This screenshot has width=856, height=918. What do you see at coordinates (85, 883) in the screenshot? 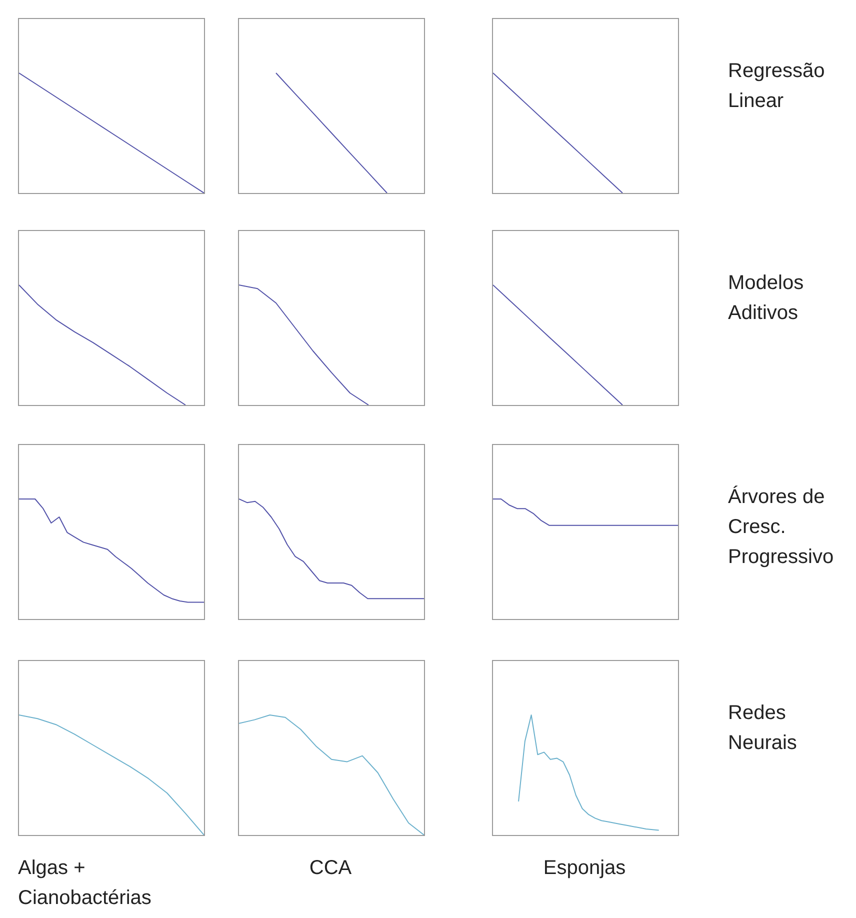
I see `x-axis-title: Algas + Cianobactérias` at bounding box center [85, 883].